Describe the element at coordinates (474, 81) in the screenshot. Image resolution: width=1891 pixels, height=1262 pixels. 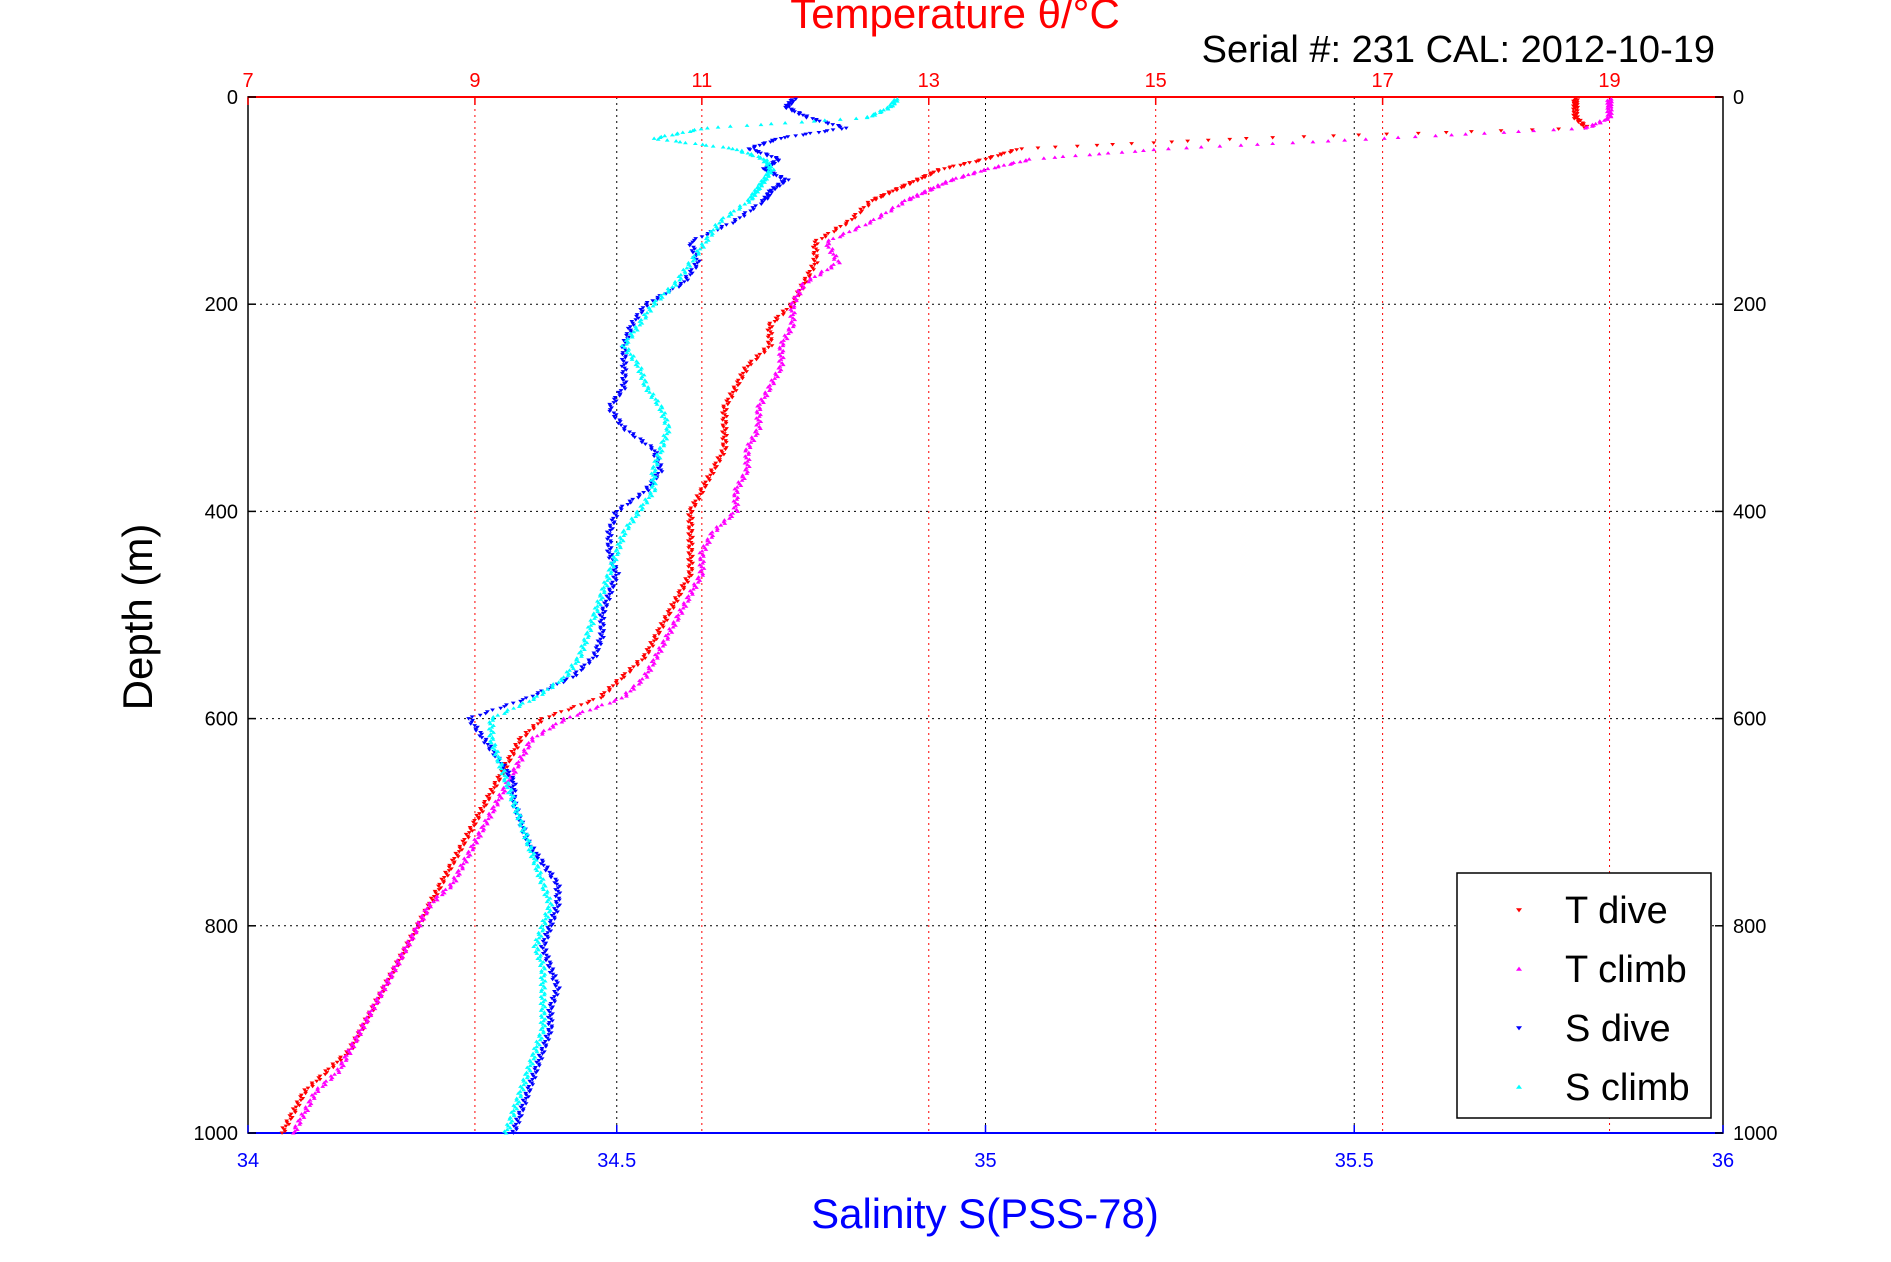
I see `top-tick-label: 9` at that location.